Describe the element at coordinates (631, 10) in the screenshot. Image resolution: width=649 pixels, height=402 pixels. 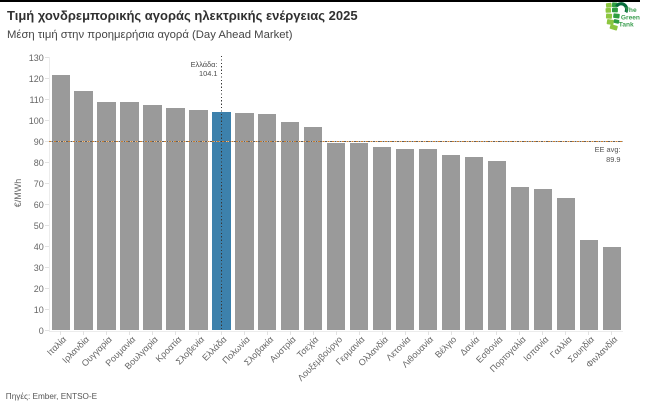
I see `svg-text: The` at that location.